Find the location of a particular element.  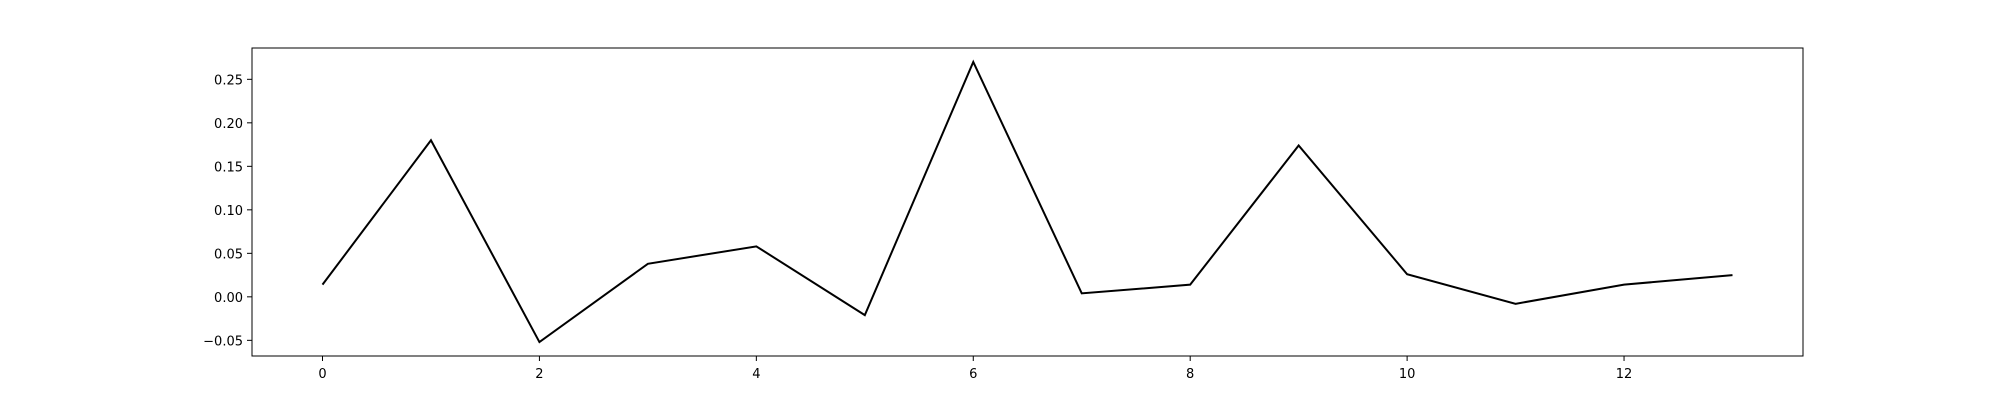

y-tick-label: 0.15 is located at coordinates (228, 167).